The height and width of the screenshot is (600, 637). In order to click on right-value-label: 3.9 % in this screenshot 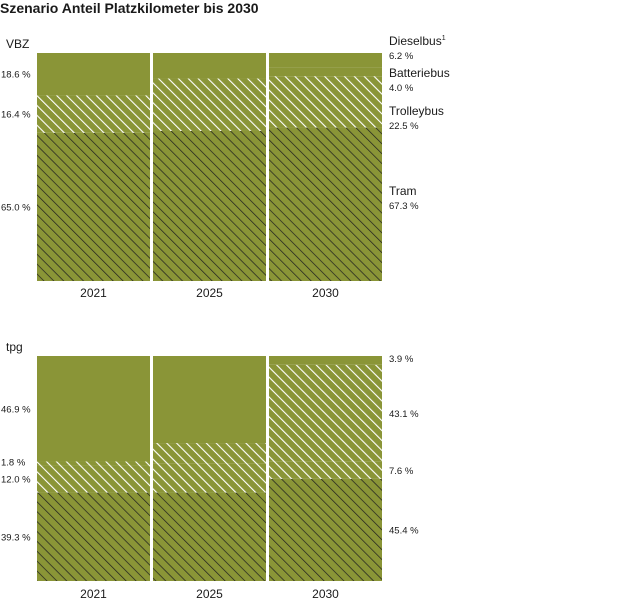, I will do `click(401, 359)`.